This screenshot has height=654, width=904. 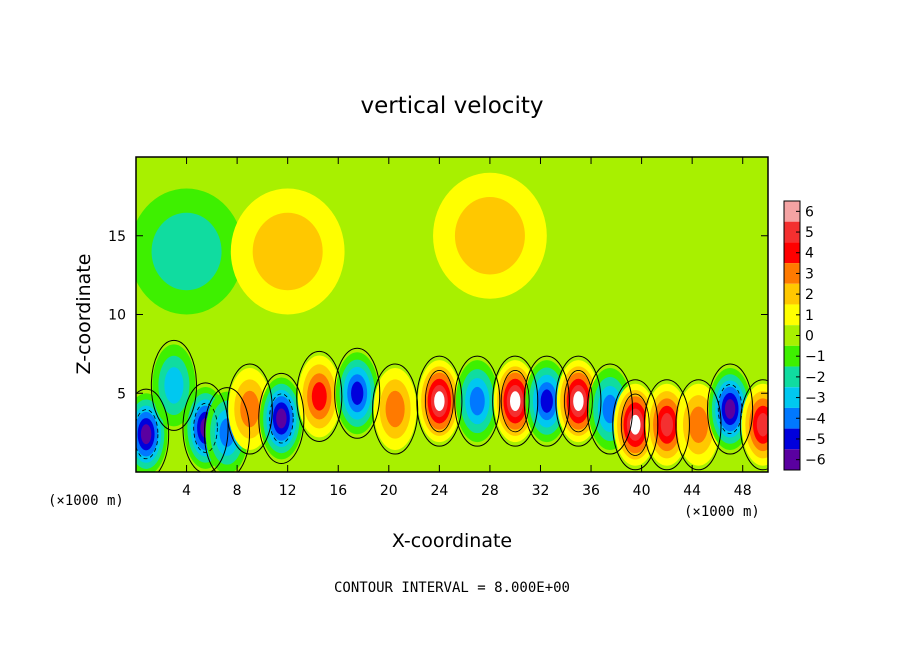 What do you see at coordinates (186, 491) in the screenshot?
I see `x-tick-label: 4` at bounding box center [186, 491].